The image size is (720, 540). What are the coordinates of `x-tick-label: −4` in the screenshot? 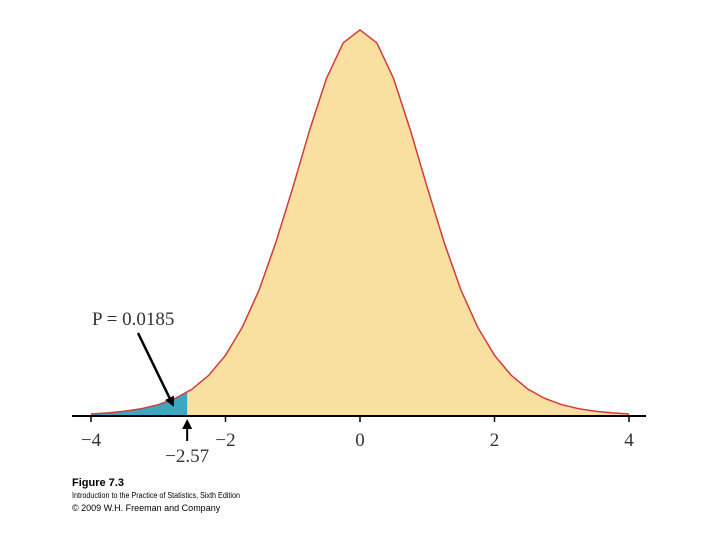 It's located at (91, 440).